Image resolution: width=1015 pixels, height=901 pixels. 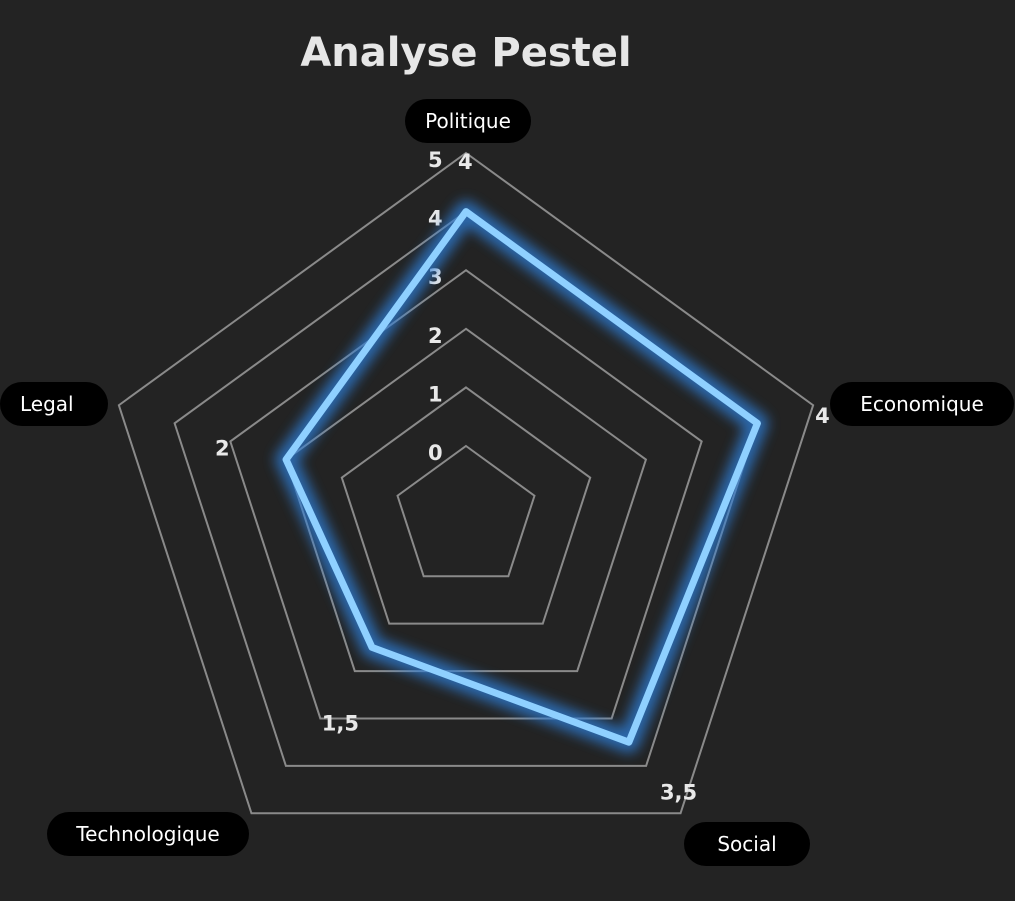 What do you see at coordinates (922, 404) in the screenshot?
I see `axis-label-economique: Economique` at bounding box center [922, 404].